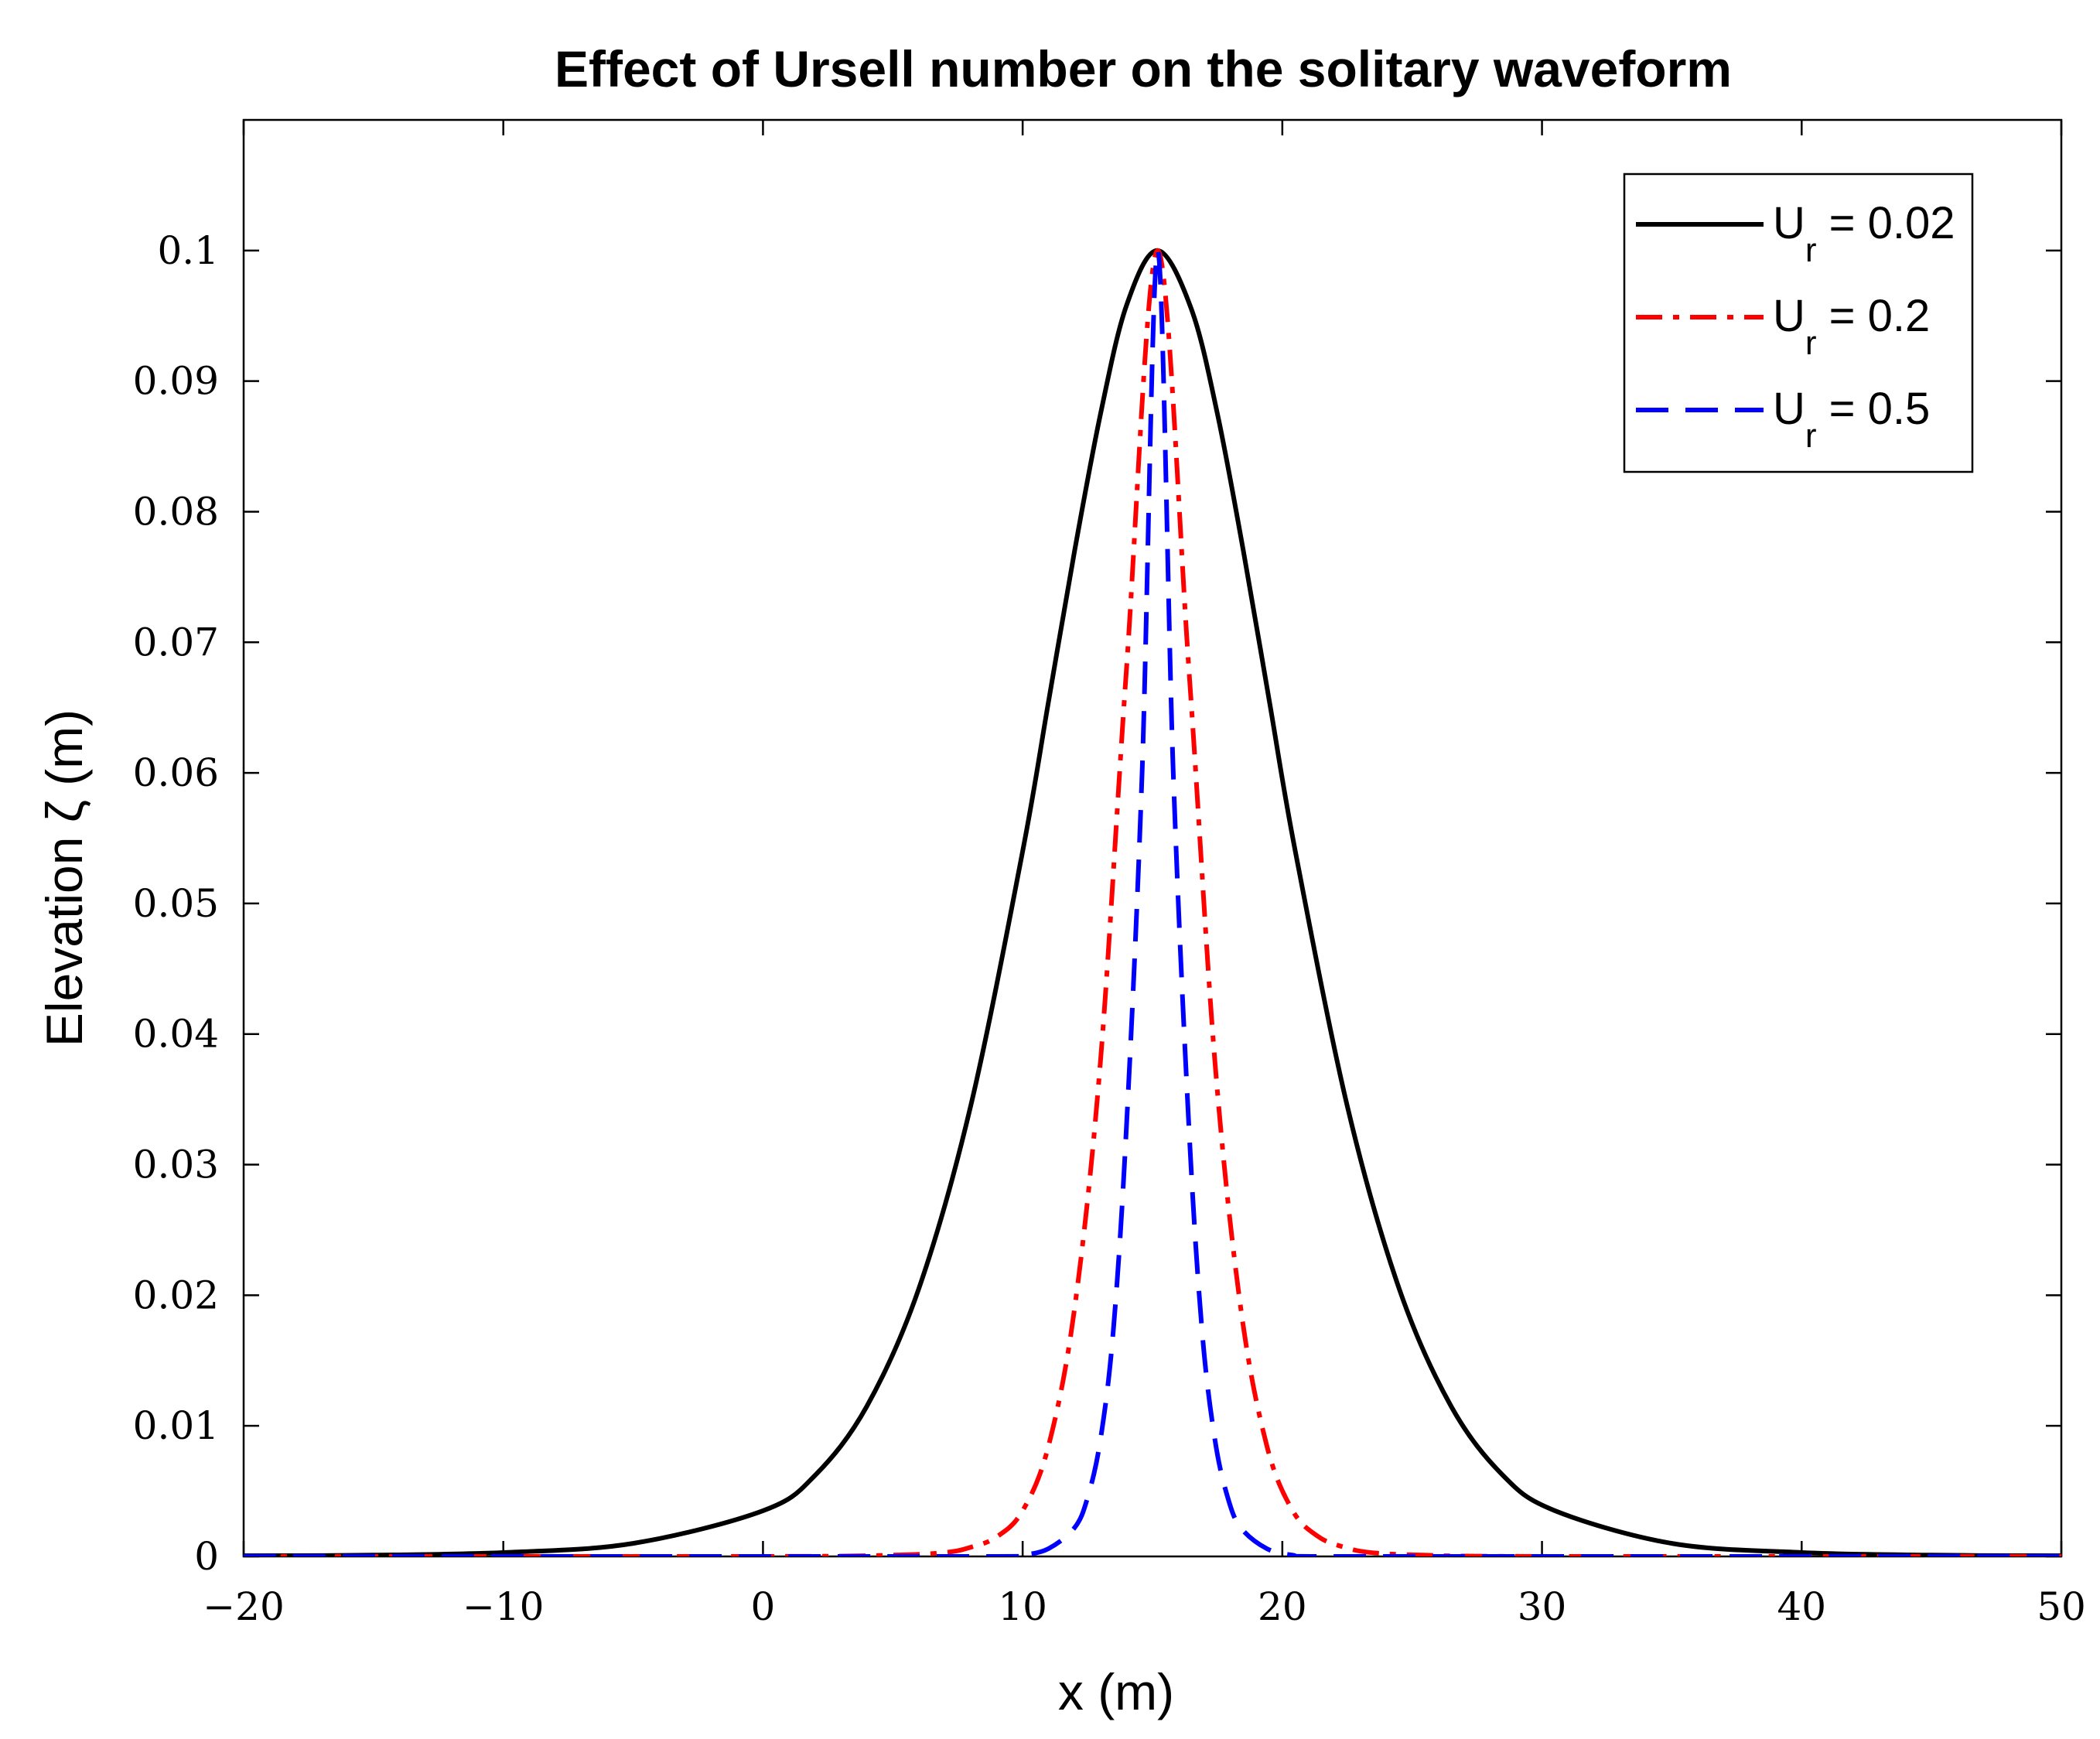 The image size is (2100, 1739). Describe the element at coordinates (764, 1607) in the screenshot. I see `x-tick-label: 0` at that location.